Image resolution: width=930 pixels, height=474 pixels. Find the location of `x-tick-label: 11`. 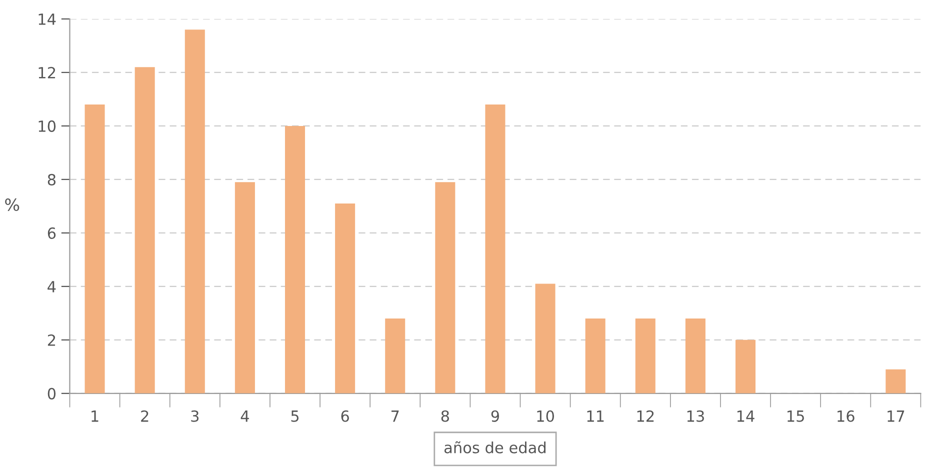

x-tick-label: 11 is located at coordinates (595, 416).